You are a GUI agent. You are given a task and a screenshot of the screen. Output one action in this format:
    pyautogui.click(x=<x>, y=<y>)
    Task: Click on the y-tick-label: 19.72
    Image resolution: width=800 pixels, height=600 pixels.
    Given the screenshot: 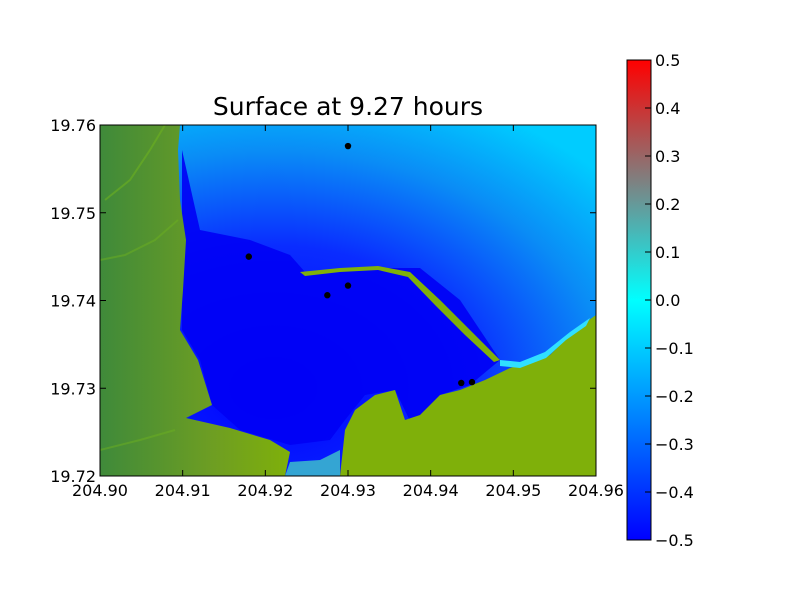 What is the action you would take?
    pyautogui.click(x=73, y=476)
    